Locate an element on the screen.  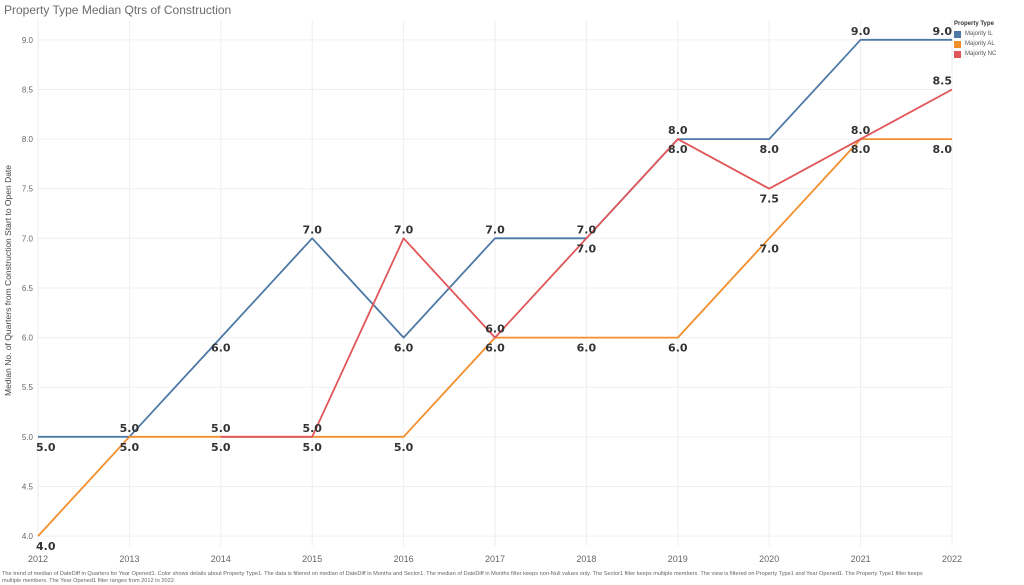
y-tick-label: 6.5 is located at coordinates (28, 288).